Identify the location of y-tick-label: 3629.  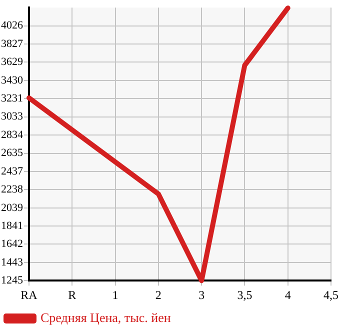
(12, 62).